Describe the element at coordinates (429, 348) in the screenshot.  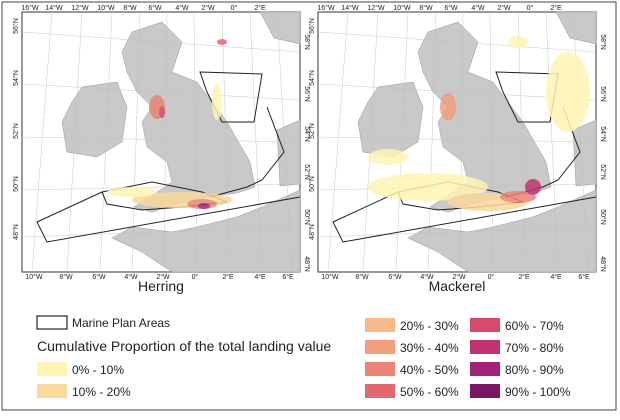
I see `legend-label: 30% - 40%` at that location.